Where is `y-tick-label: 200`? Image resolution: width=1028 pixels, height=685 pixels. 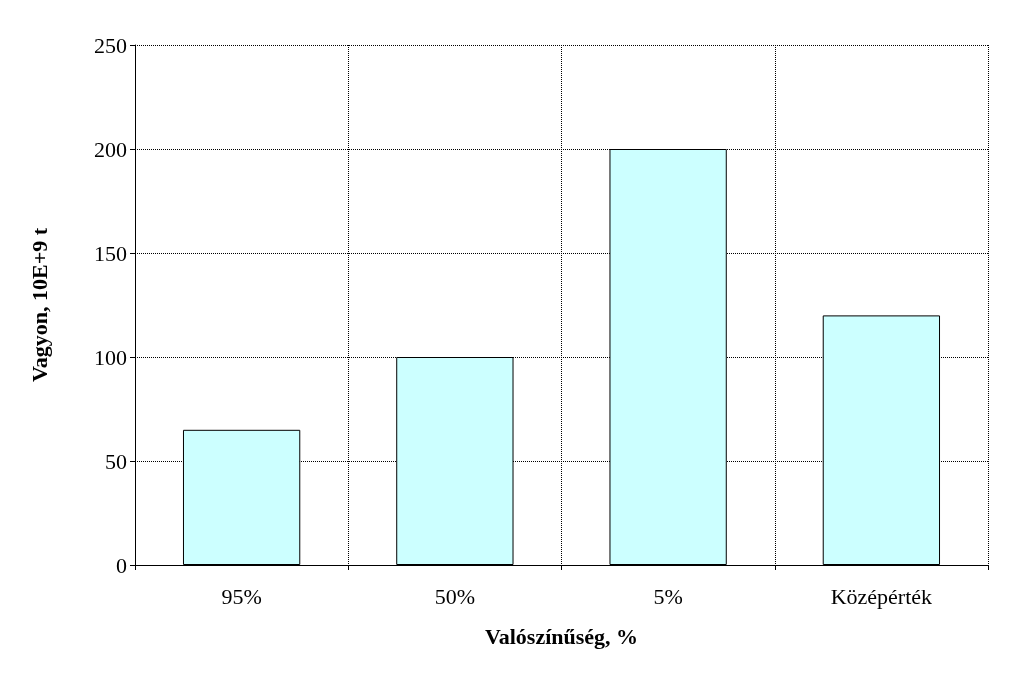 y-tick-label: 200 is located at coordinates (110, 149).